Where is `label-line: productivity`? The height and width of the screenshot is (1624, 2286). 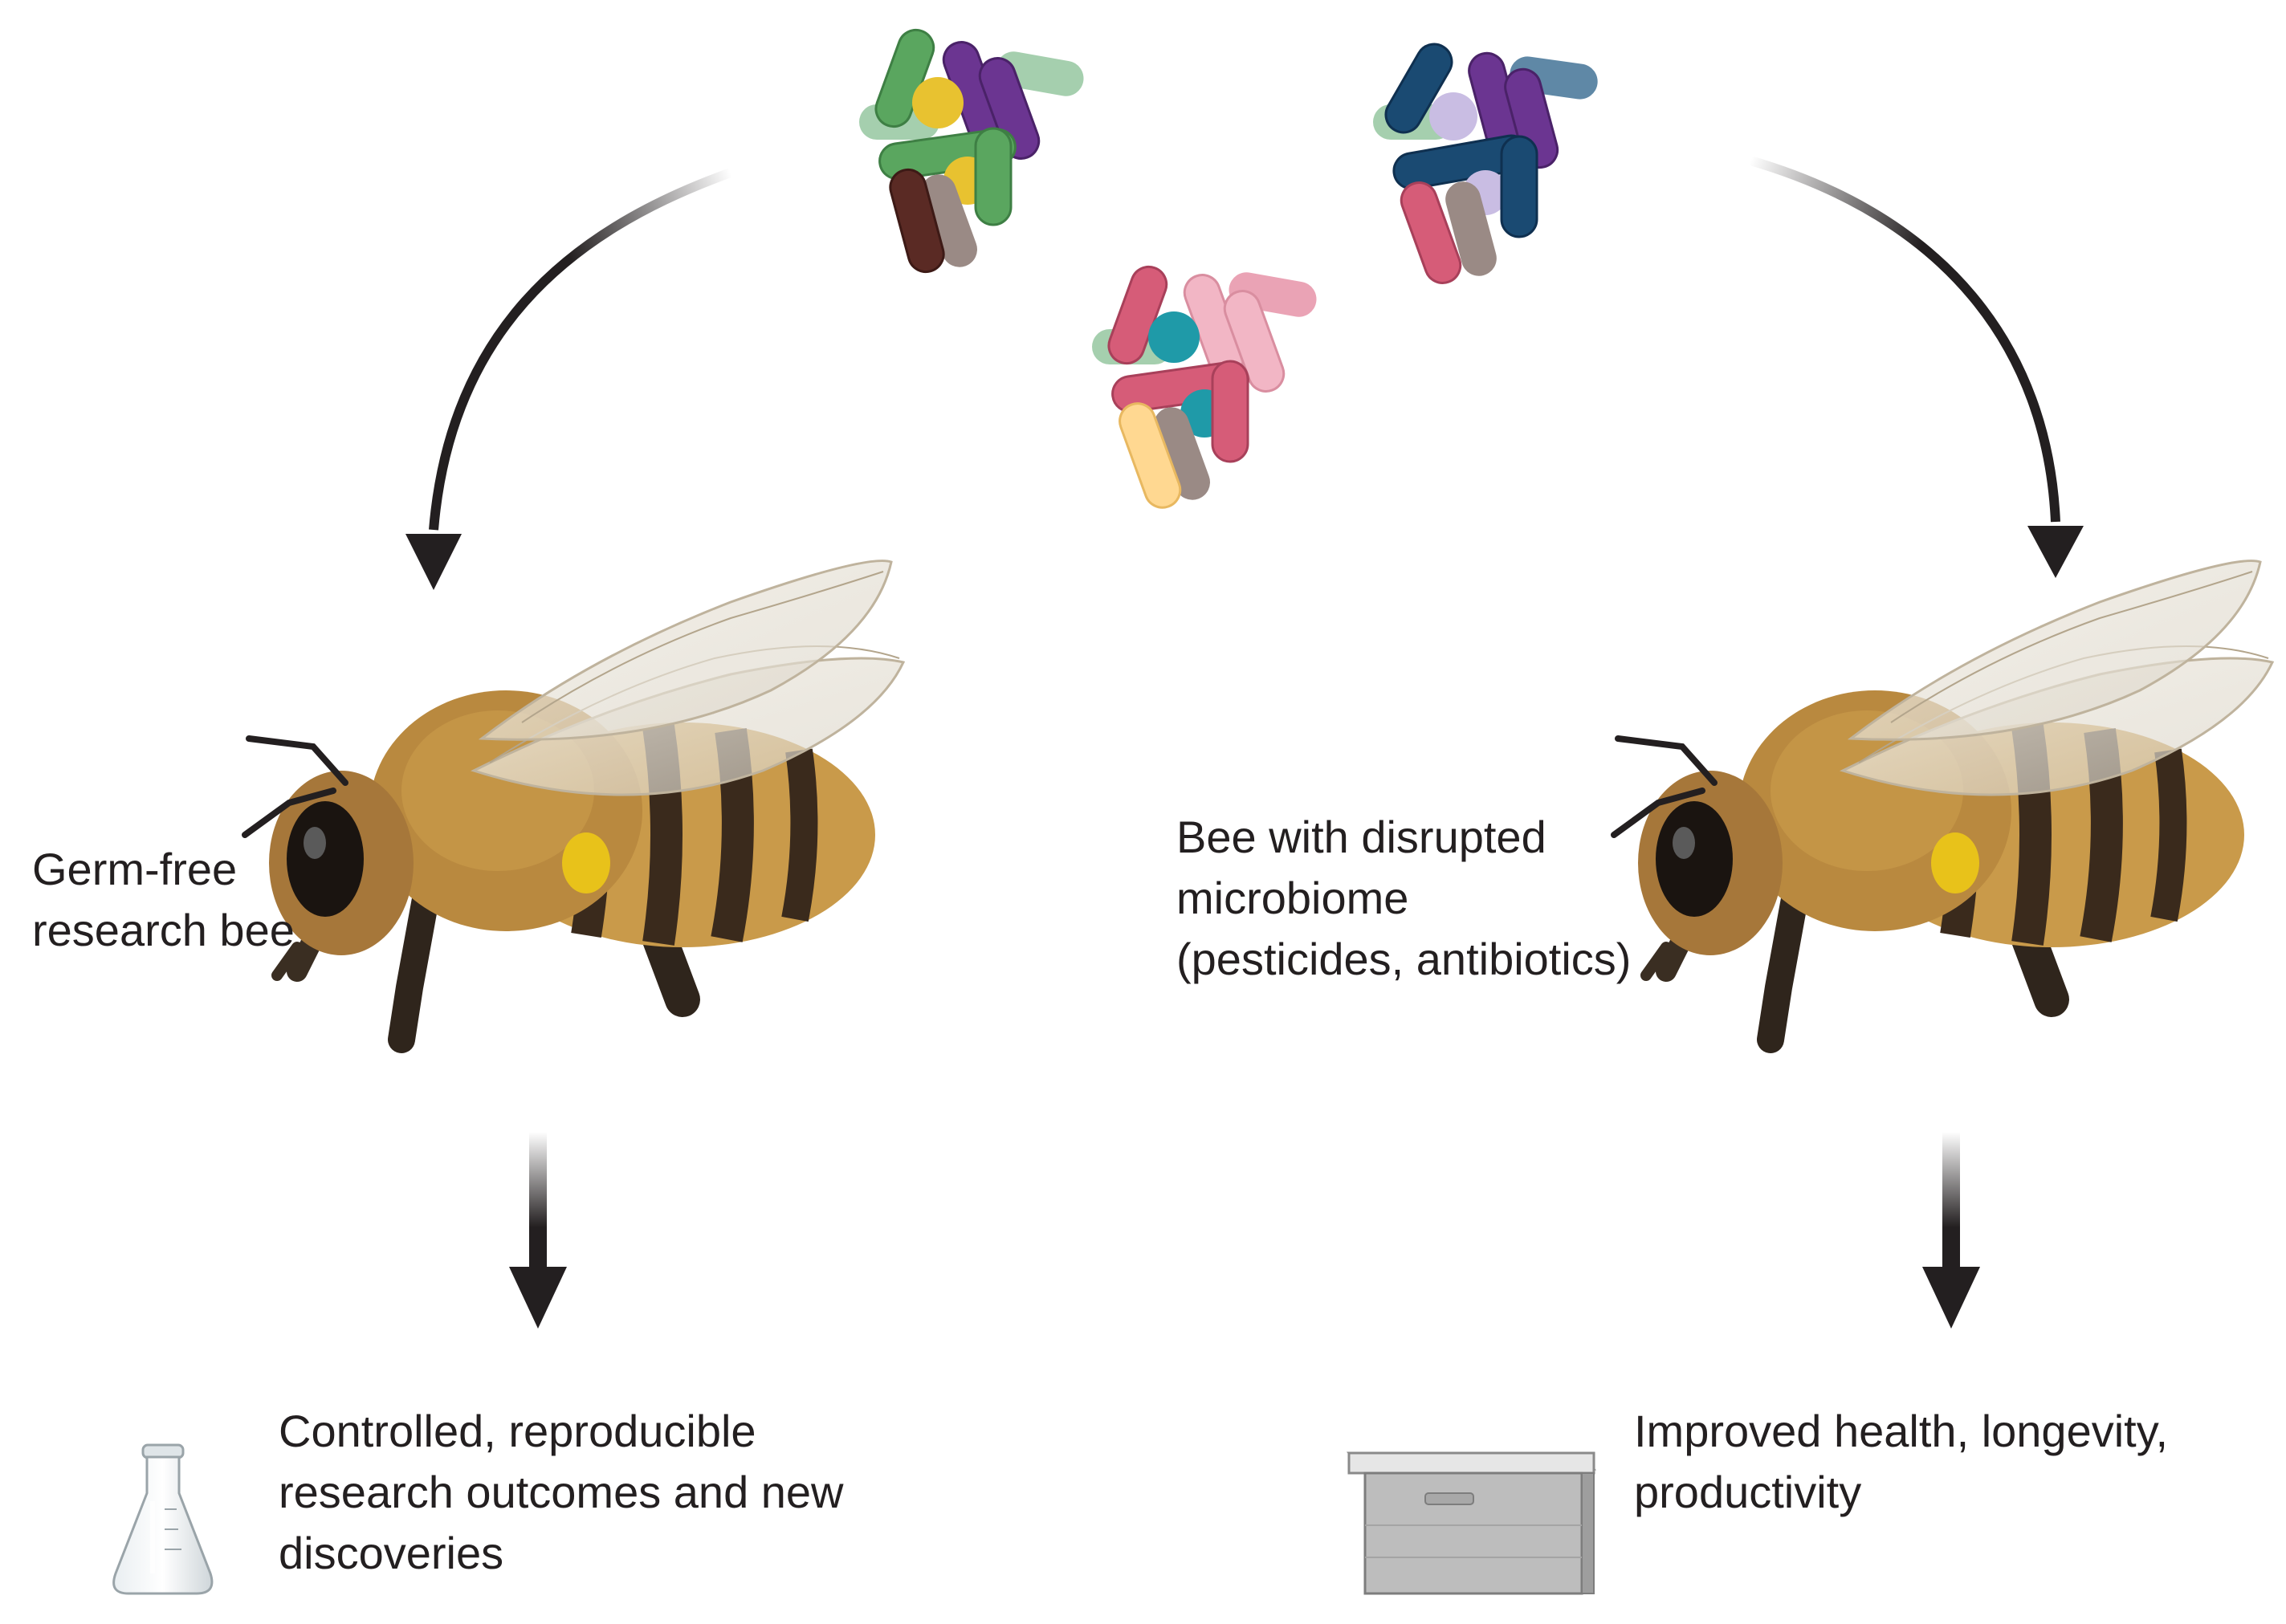
label-line: productivity is located at coordinates (1748, 1492).